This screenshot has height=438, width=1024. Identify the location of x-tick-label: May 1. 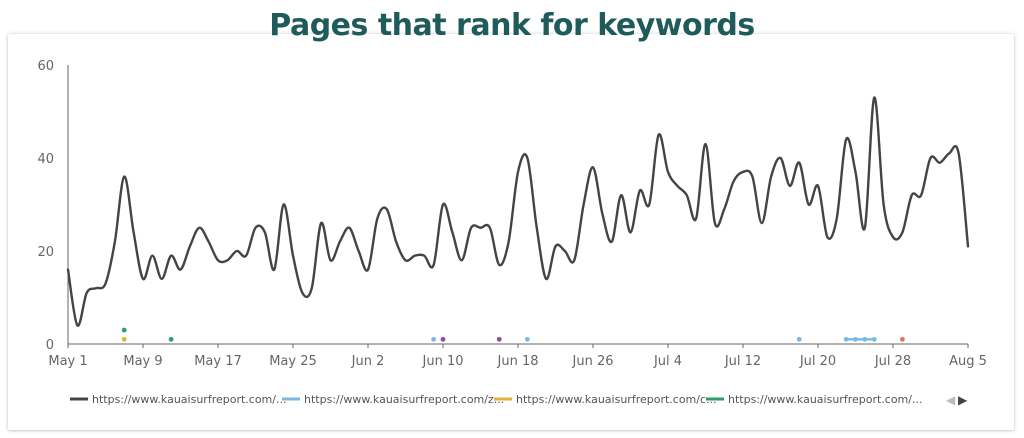
(67, 361).